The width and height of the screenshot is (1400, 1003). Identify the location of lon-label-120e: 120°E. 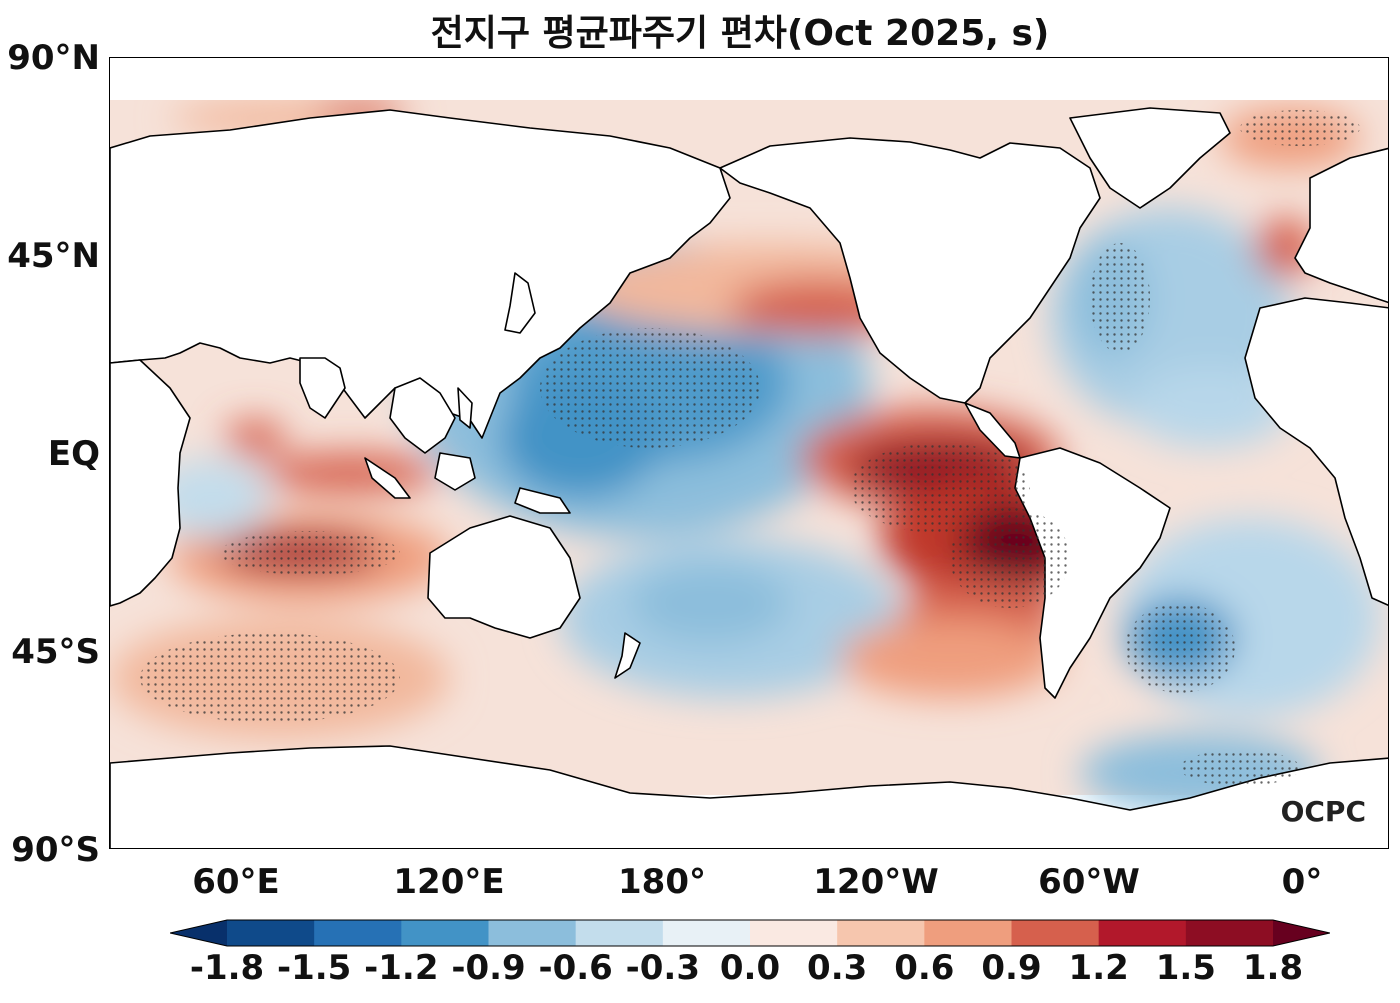
(449, 882).